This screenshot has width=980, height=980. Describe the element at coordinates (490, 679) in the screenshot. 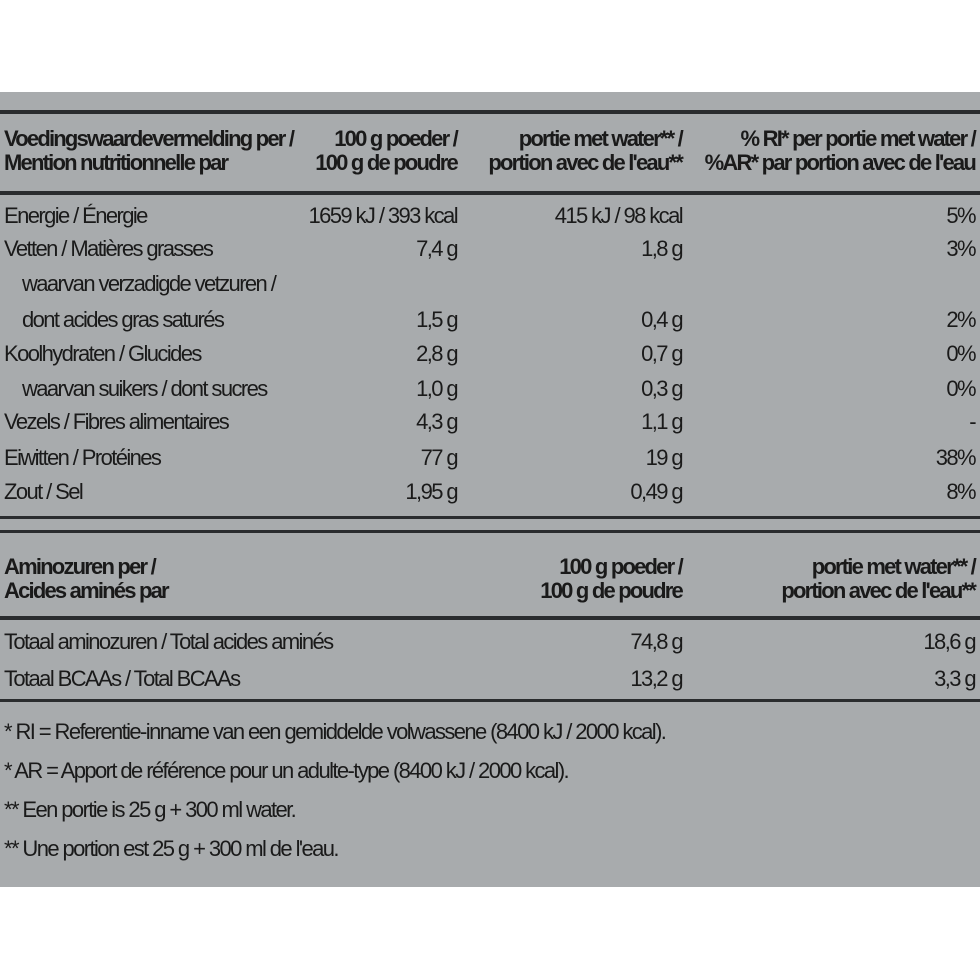

I see `table-row: Totaal BCAAs / Total BCAAs 13,2 g 3,3 g` at that location.